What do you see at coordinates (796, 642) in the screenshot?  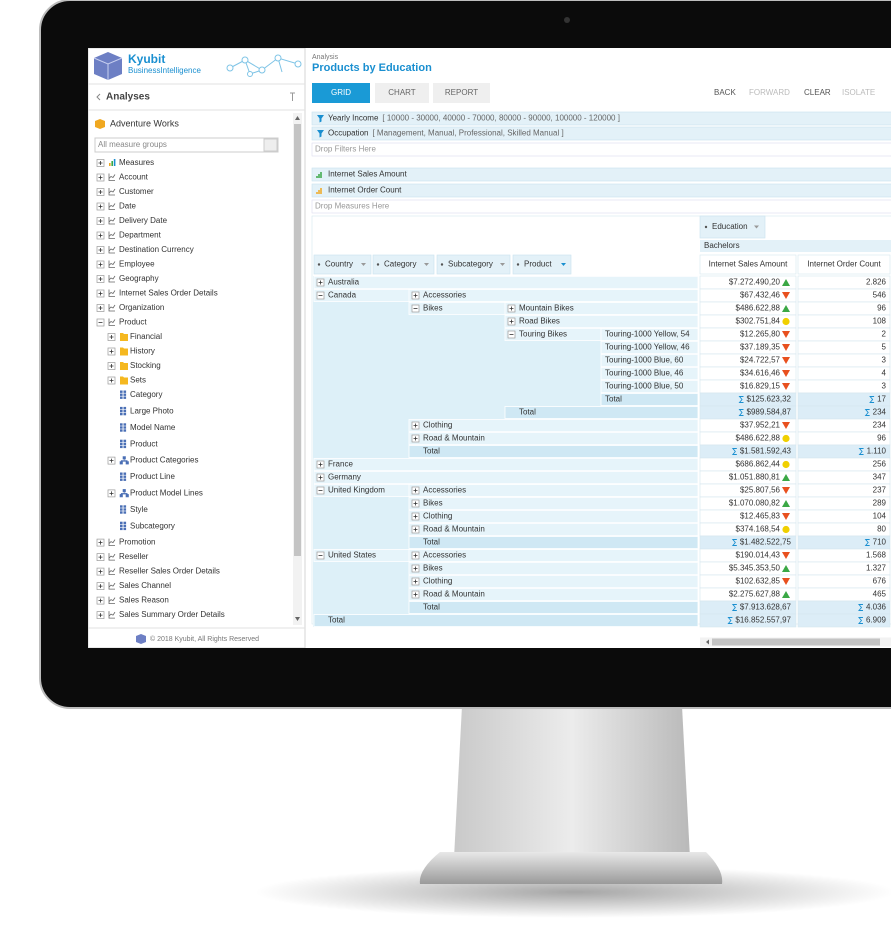 I see `h-scroll-thumb` at bounding box center [796, 642].